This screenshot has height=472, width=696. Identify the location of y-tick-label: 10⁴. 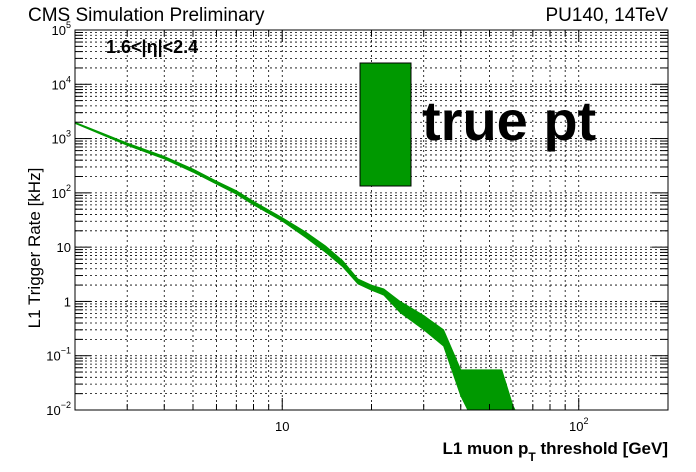
(61, 83).